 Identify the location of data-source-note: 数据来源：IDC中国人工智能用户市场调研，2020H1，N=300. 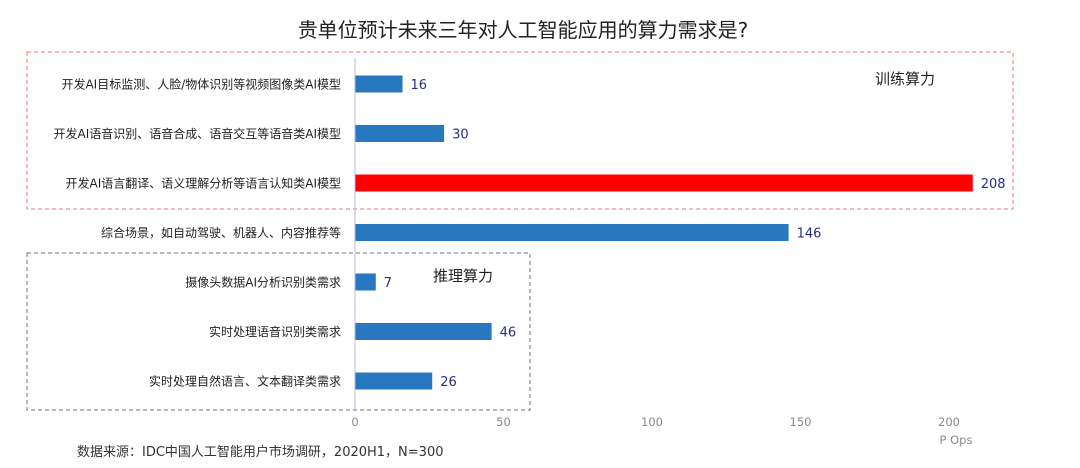
(260, 452).